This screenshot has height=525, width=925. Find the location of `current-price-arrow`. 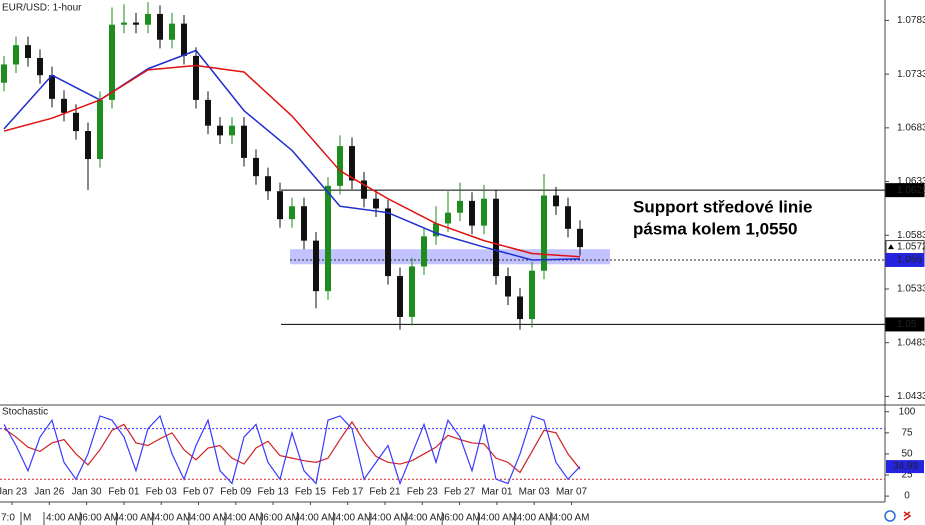

current-price-arrow is located at coordinates (891, 247).